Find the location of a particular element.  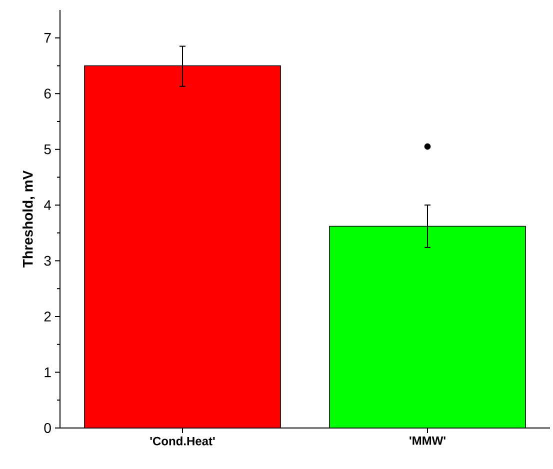

y-axis-title: Threshold, mV is located at coordinates (28, 219).